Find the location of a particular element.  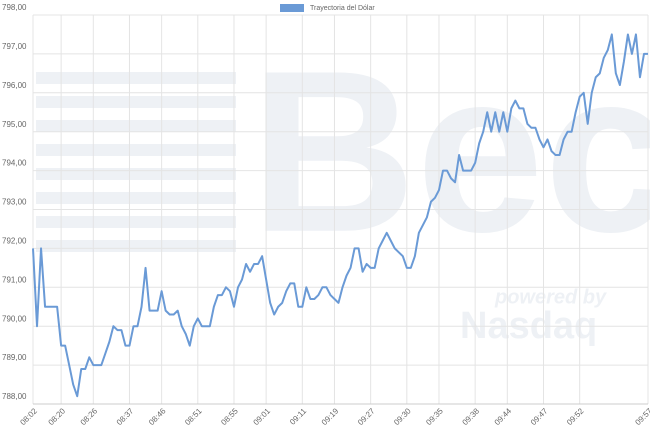

x-tick-label: 09:38 is located at coordinates (471, 416).